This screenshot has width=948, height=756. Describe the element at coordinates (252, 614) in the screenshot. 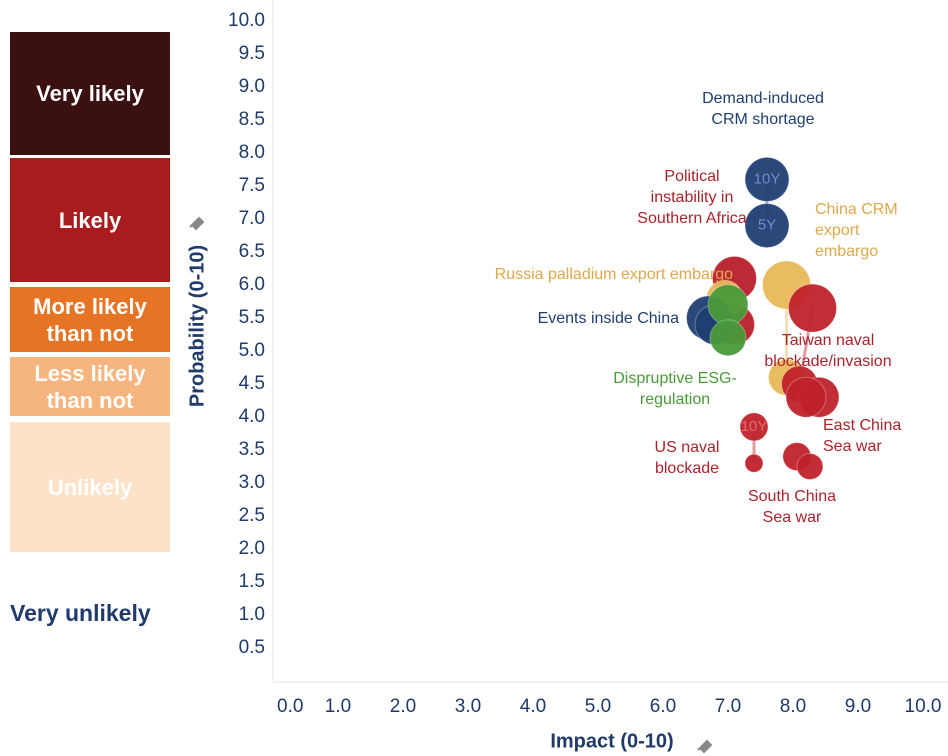

I see `y-tick-label: 1.0` at that location.